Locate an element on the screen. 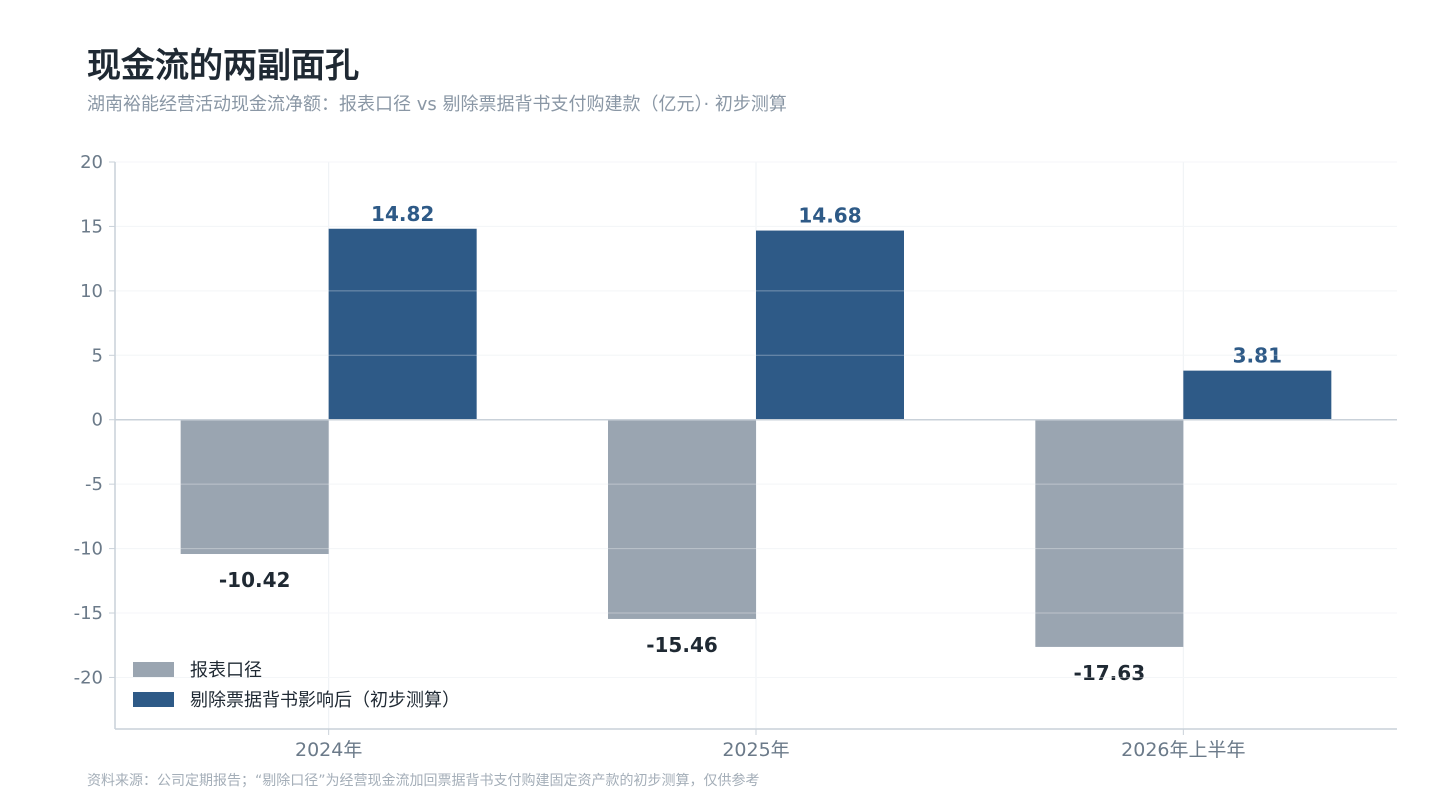 This screenshot has width=1440, height=810. y-tick-label-3: 5 is located at coordinates (97, 355).